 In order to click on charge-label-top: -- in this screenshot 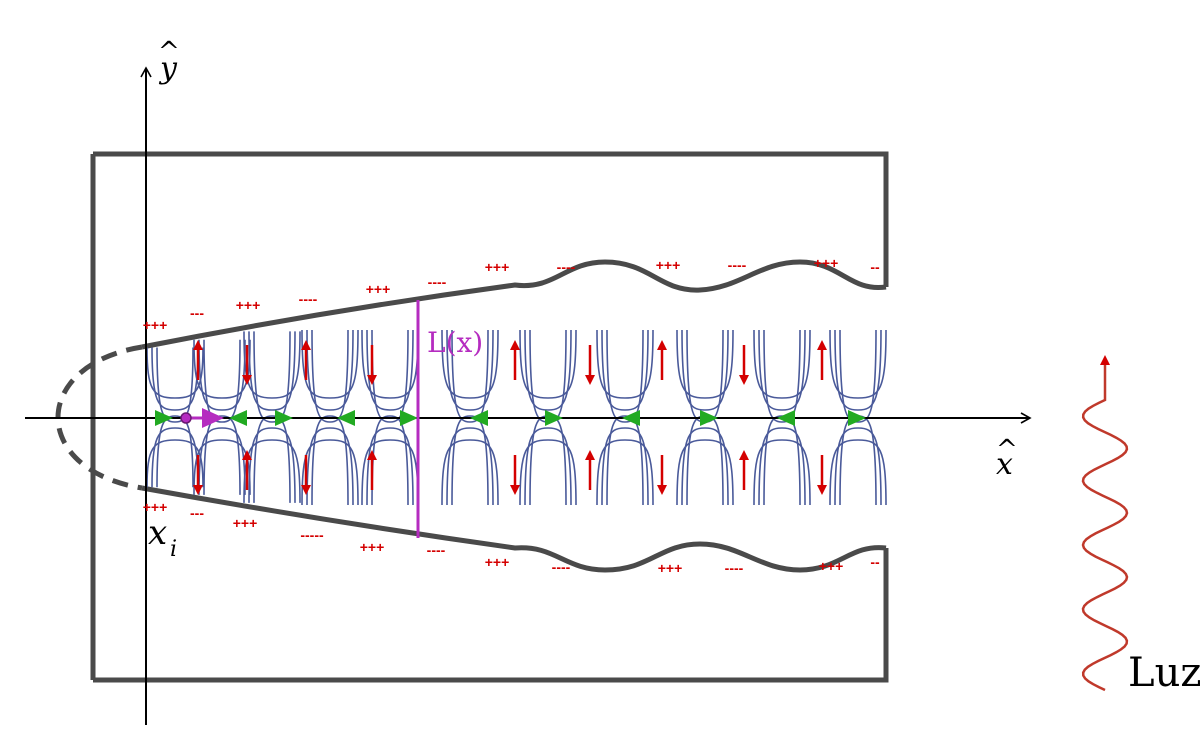, I will do `click(875, 267)`.